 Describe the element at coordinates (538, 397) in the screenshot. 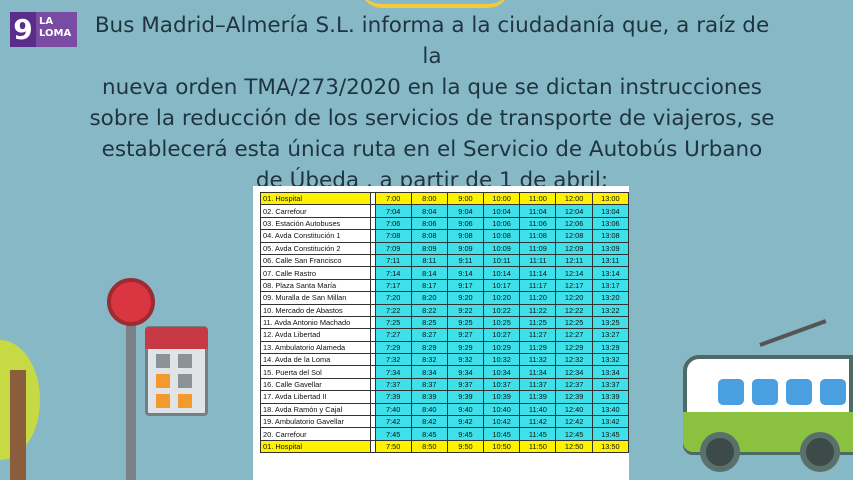

I see `time-cell: 11:39` at that location.